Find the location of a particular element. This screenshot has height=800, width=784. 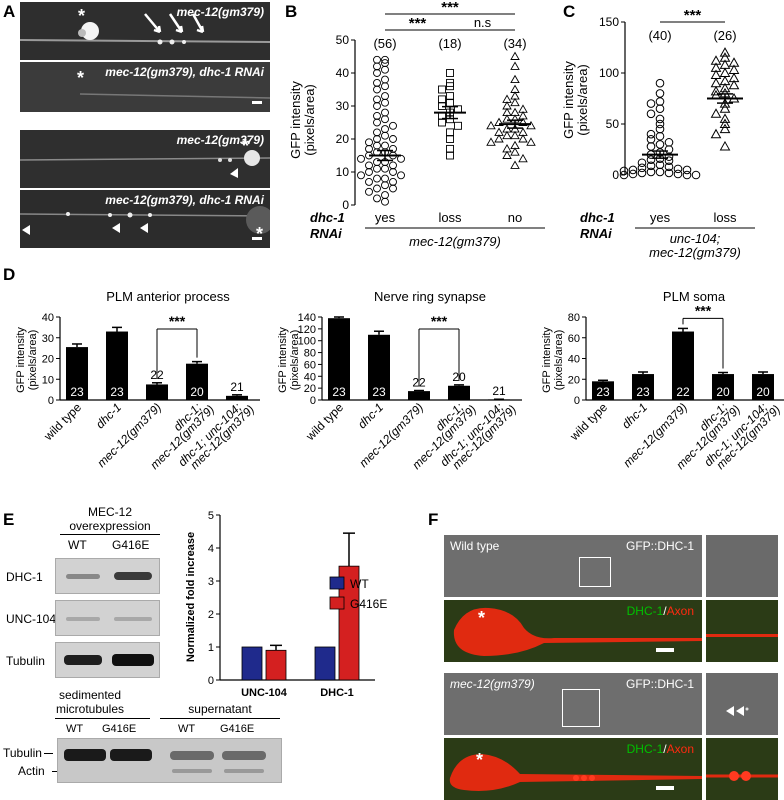

significance-label: n.s is located at coordinates (483, 22).